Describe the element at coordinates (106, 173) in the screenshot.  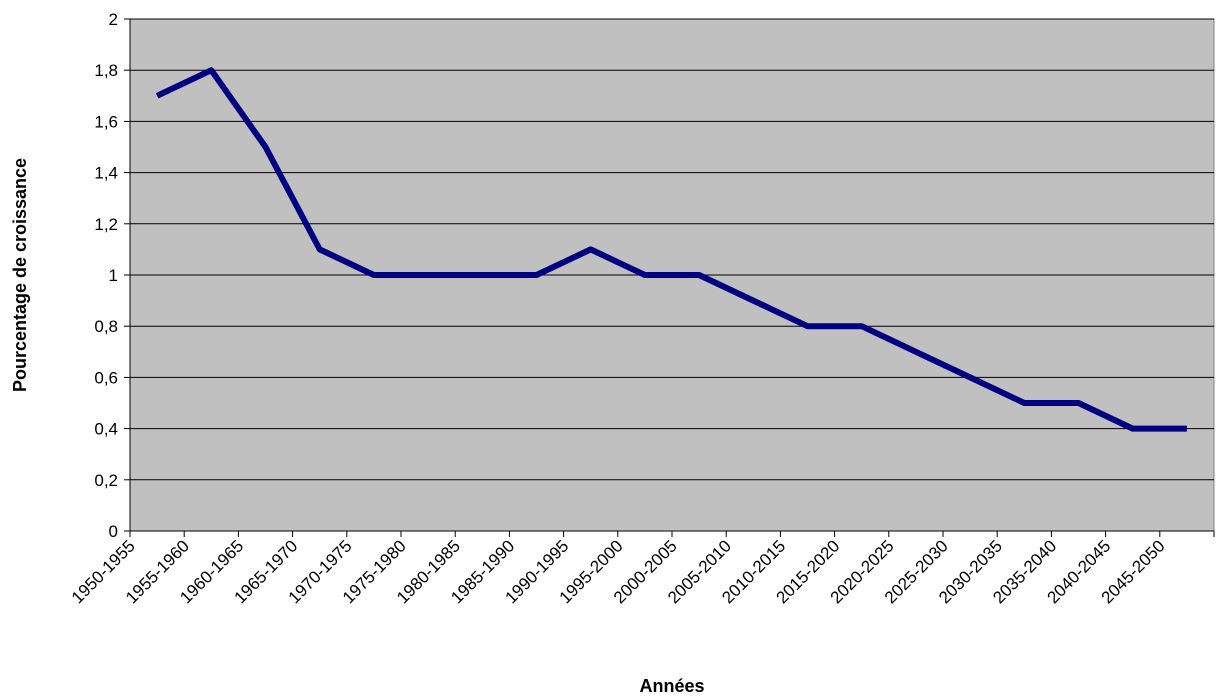
I see `y-tick-label: 1,4` at that location.